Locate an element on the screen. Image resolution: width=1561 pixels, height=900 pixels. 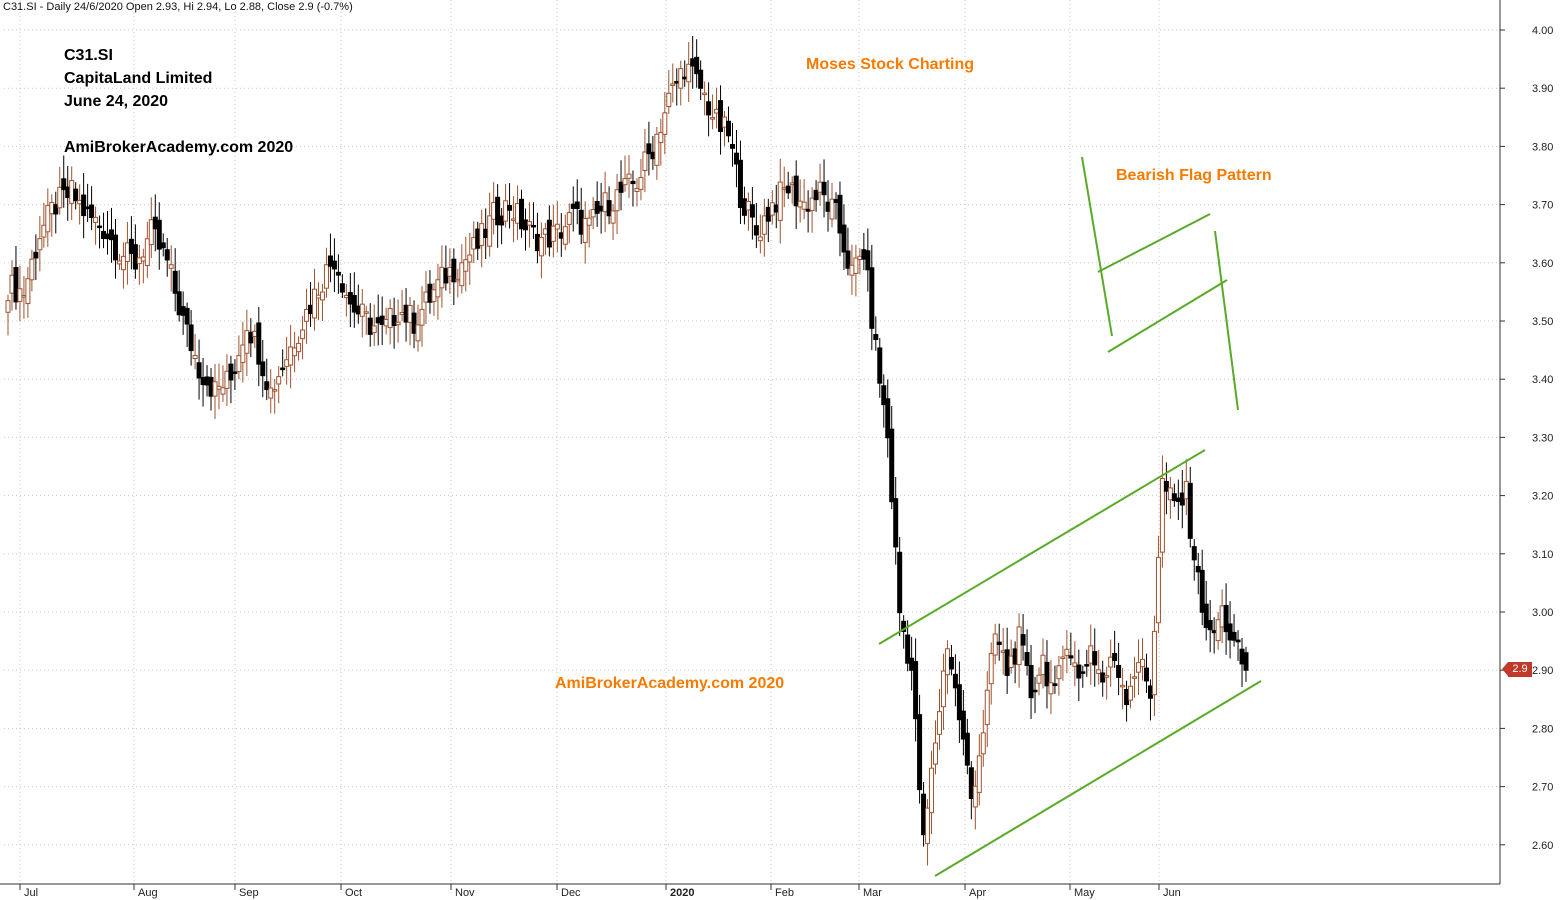
channel-lower-line is located at coordinates (1098, 778).